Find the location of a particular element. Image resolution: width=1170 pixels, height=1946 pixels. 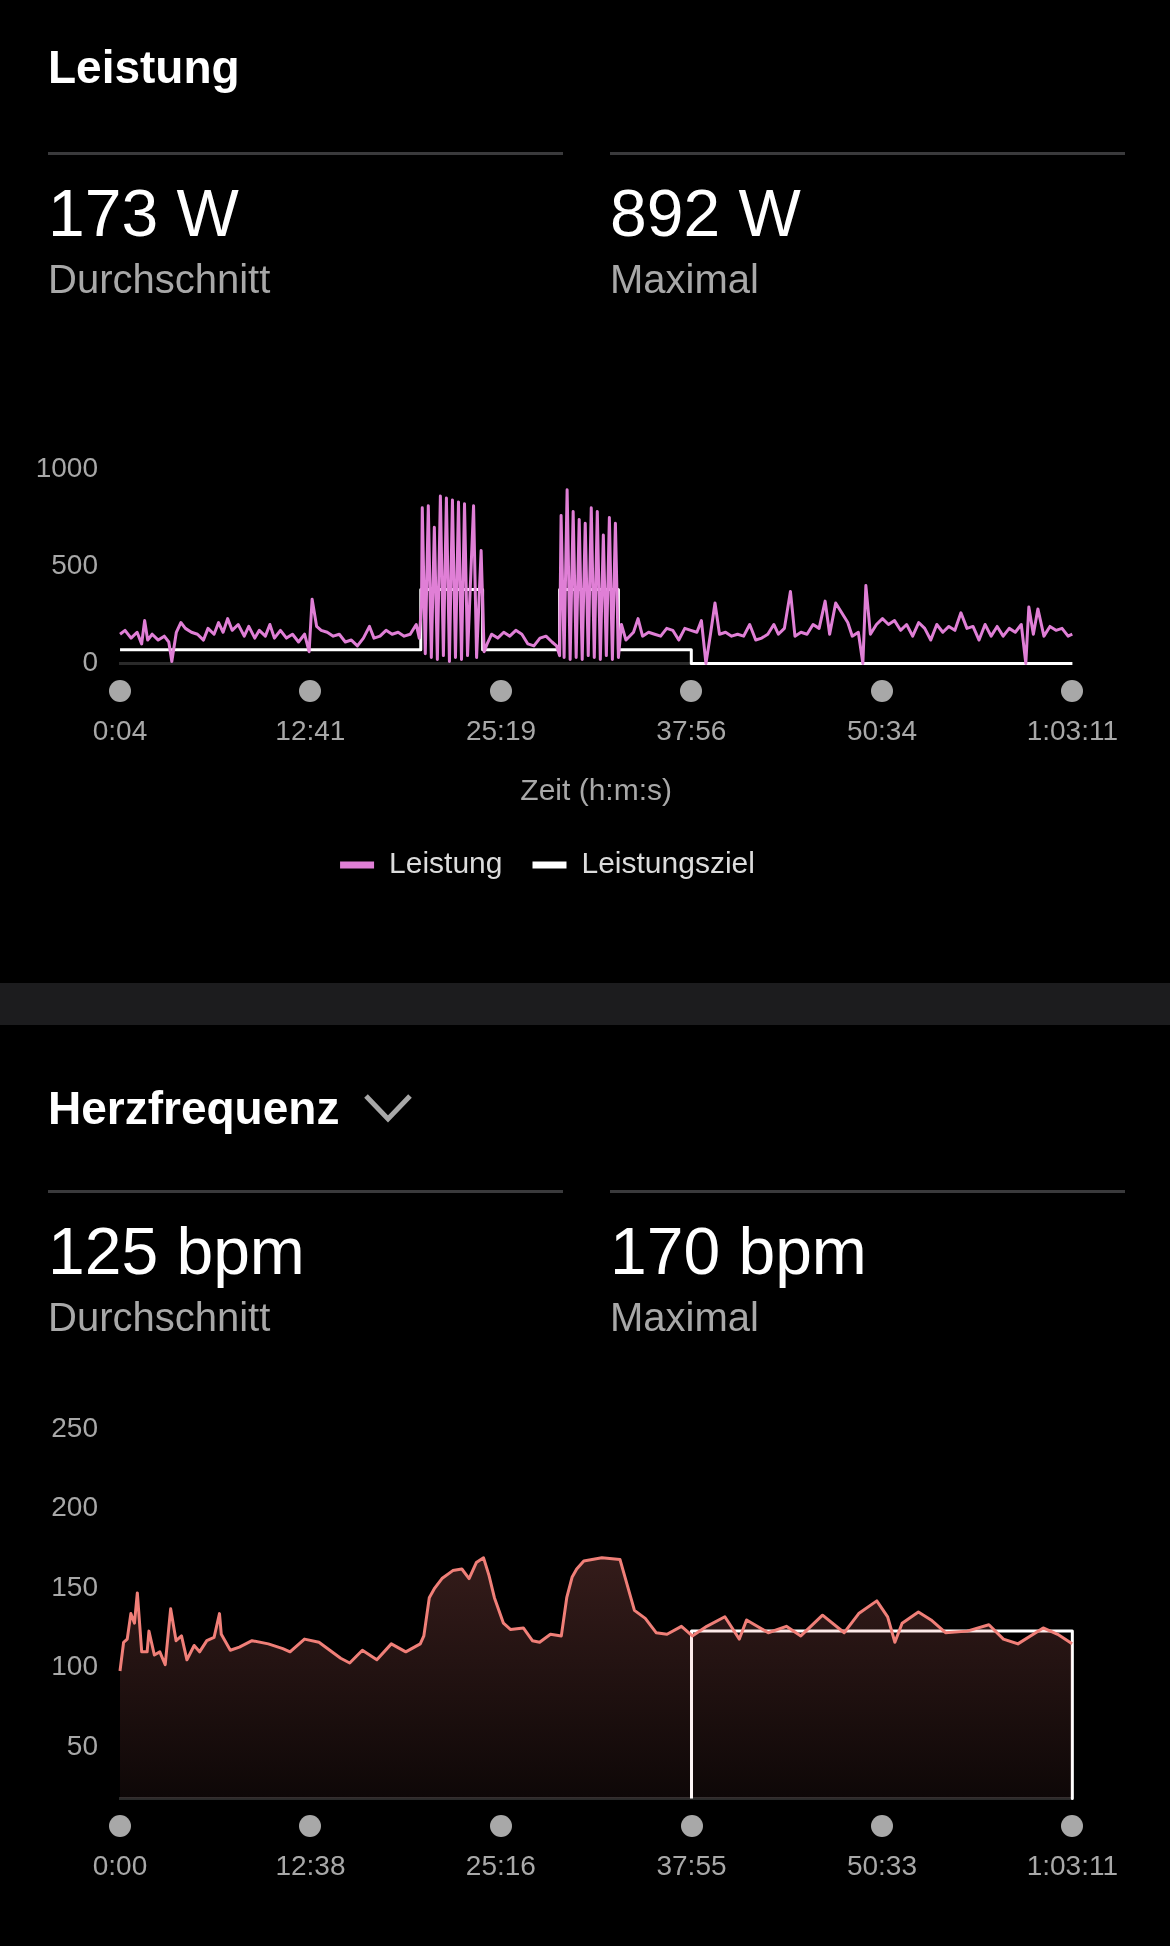

x-tick-label: 12:38 is located at coordinates (310, 1865).